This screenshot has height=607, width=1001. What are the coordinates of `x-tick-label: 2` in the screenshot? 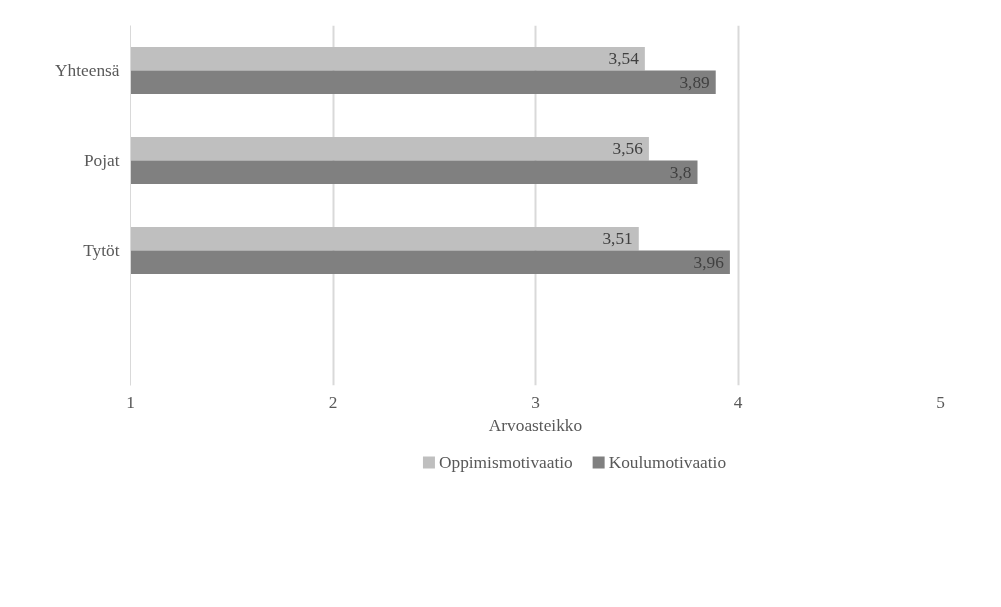 It's located at (333, 402).